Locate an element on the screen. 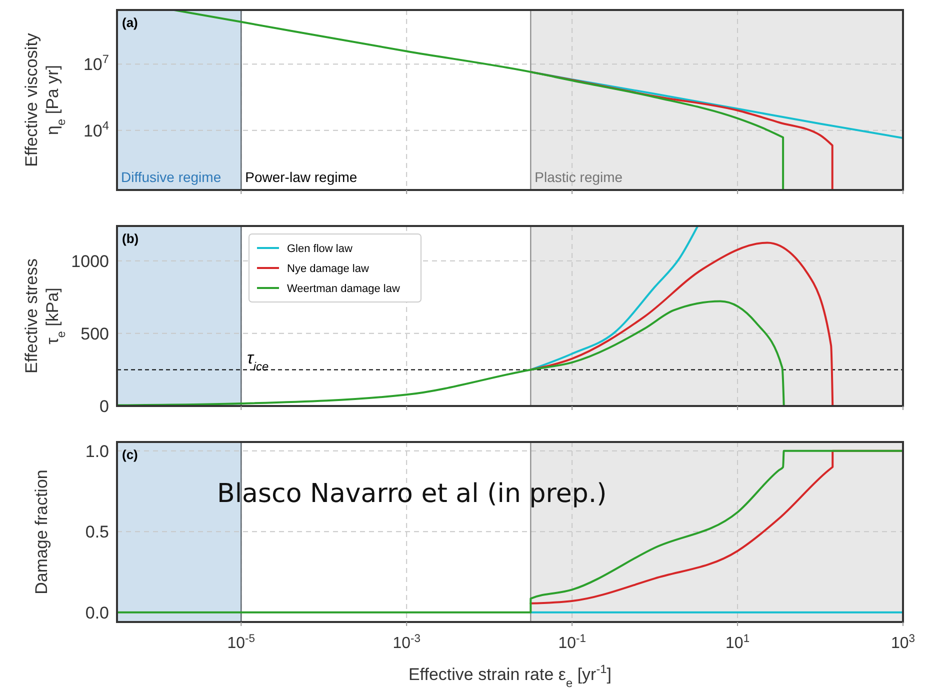  y-tick-label: 1.0 is located at coordinates (97, 451).